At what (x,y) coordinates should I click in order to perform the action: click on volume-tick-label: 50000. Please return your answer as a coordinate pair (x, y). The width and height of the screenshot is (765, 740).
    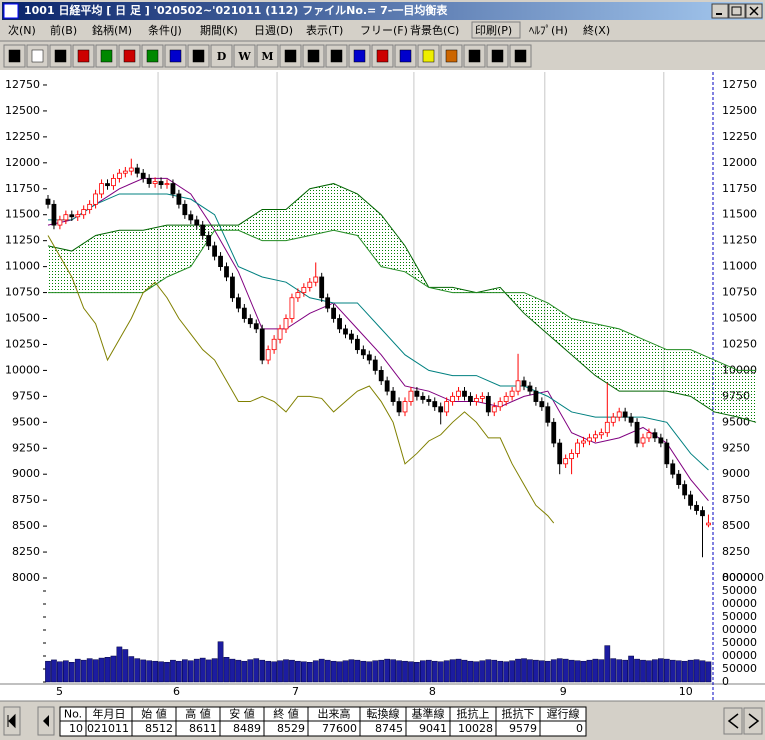
    Looking at the image, I should click on (739, 668).